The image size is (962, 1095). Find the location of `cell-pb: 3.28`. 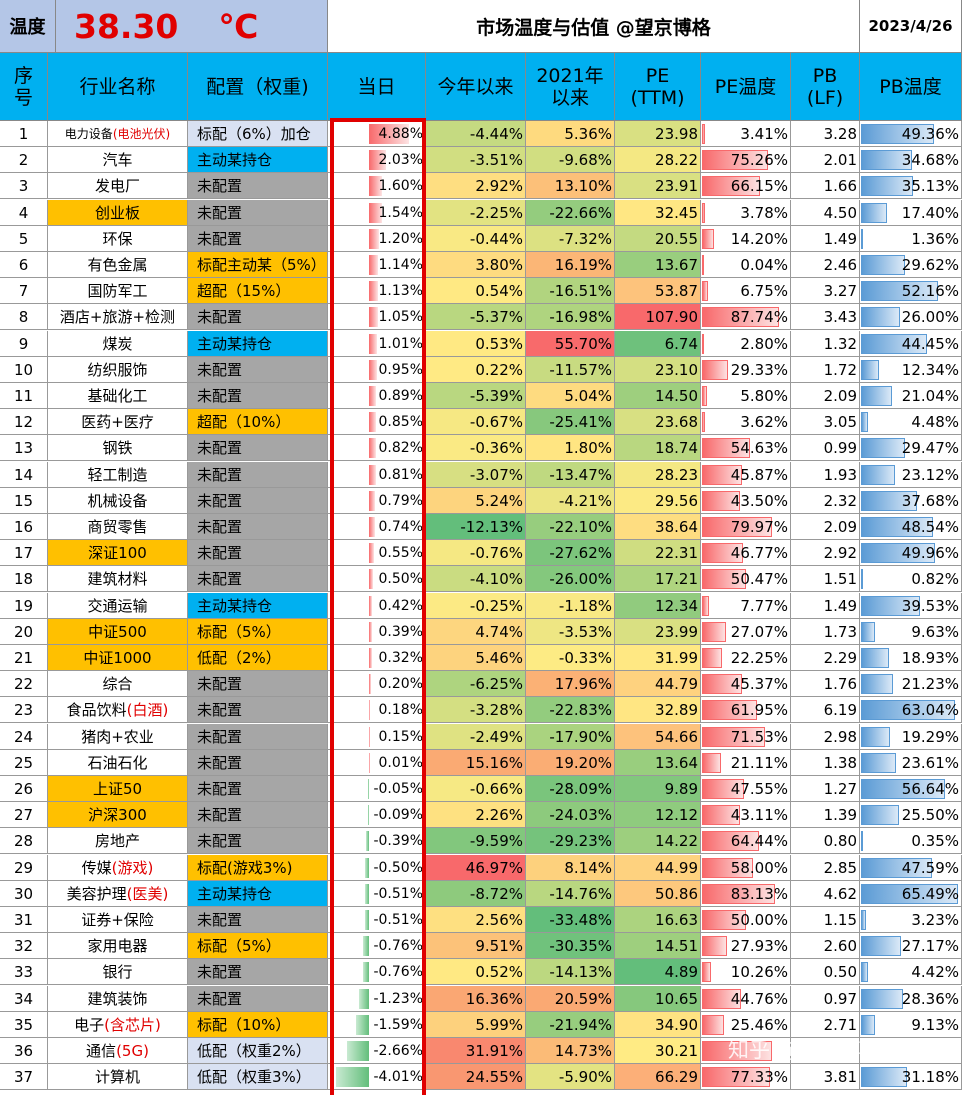

cell-pb: 3.28 is located at coordinates (825, 134).